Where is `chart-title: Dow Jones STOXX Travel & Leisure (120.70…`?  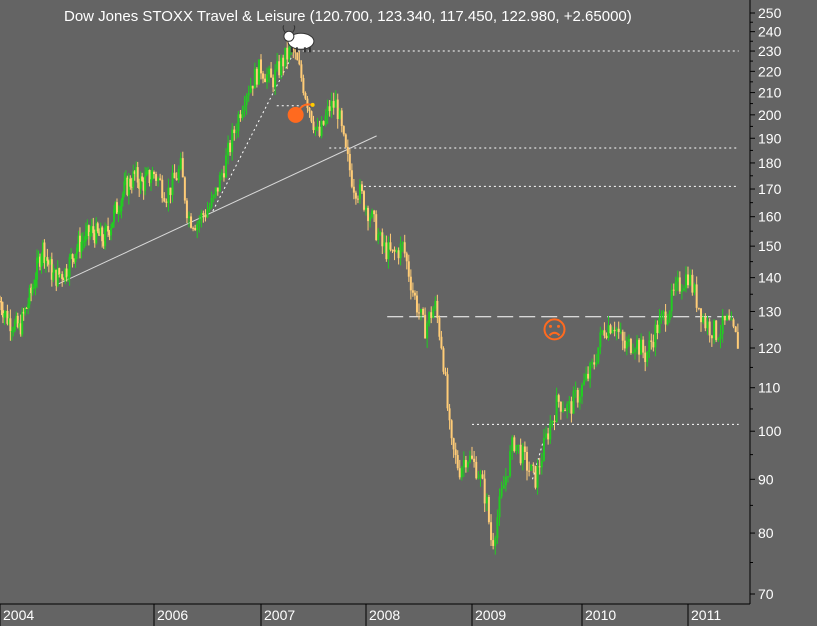 chart-title: Dow Jones STOXX Travel & Leisure (120.70… is located at coordinates (348, 16).